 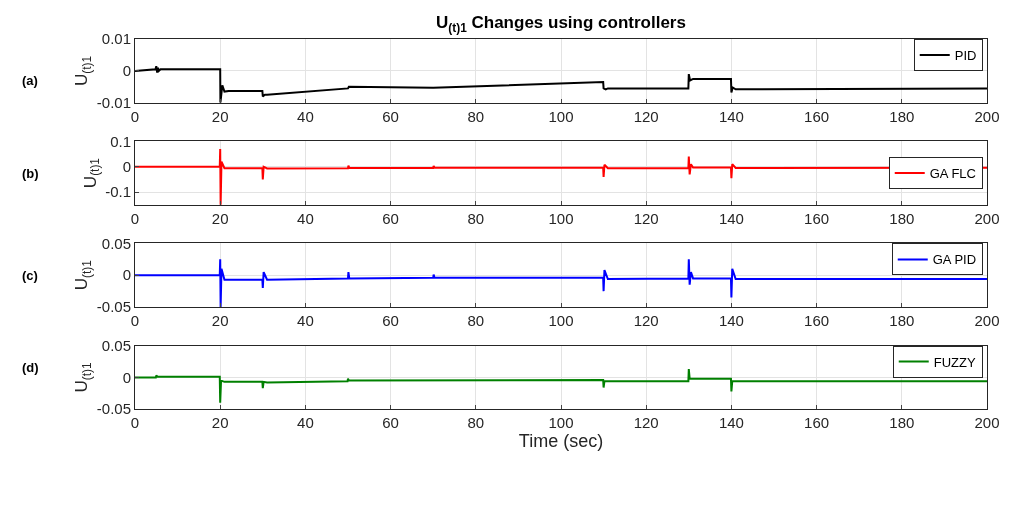 What do you see at coordinates (954, 362) in the screenshot?
I see `legend-label: FUZZY` at bounding box center [954, 362].